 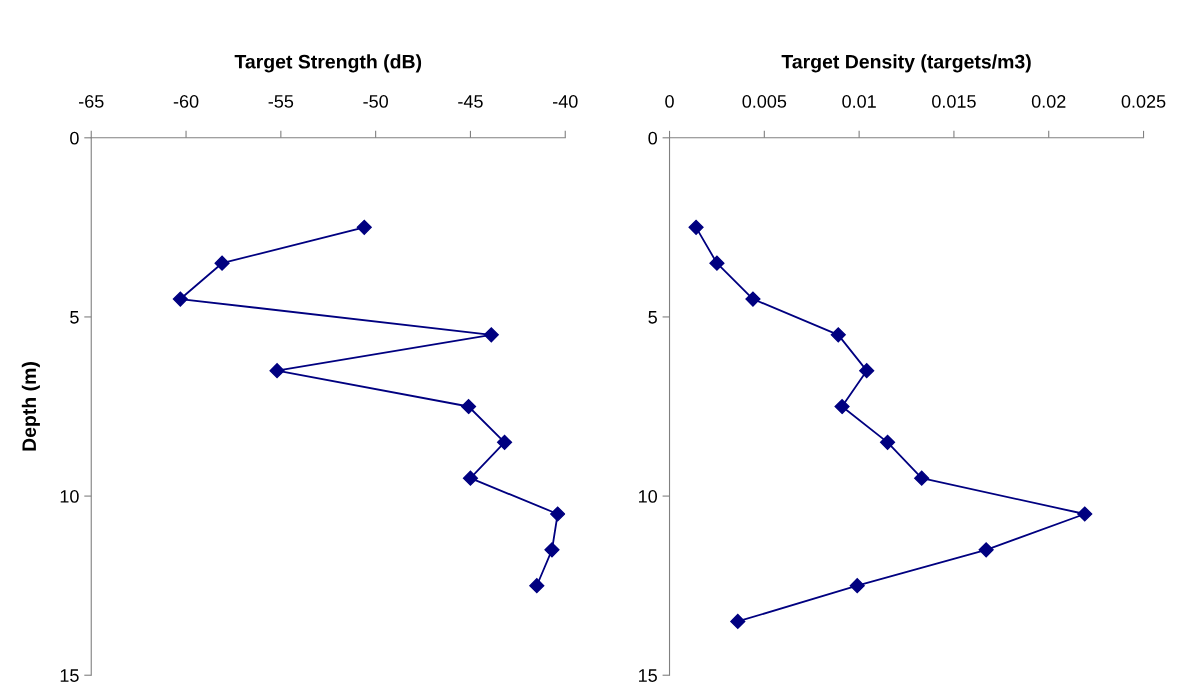 I want to click on x-tick-label: 0, so click(x=669, y=101).